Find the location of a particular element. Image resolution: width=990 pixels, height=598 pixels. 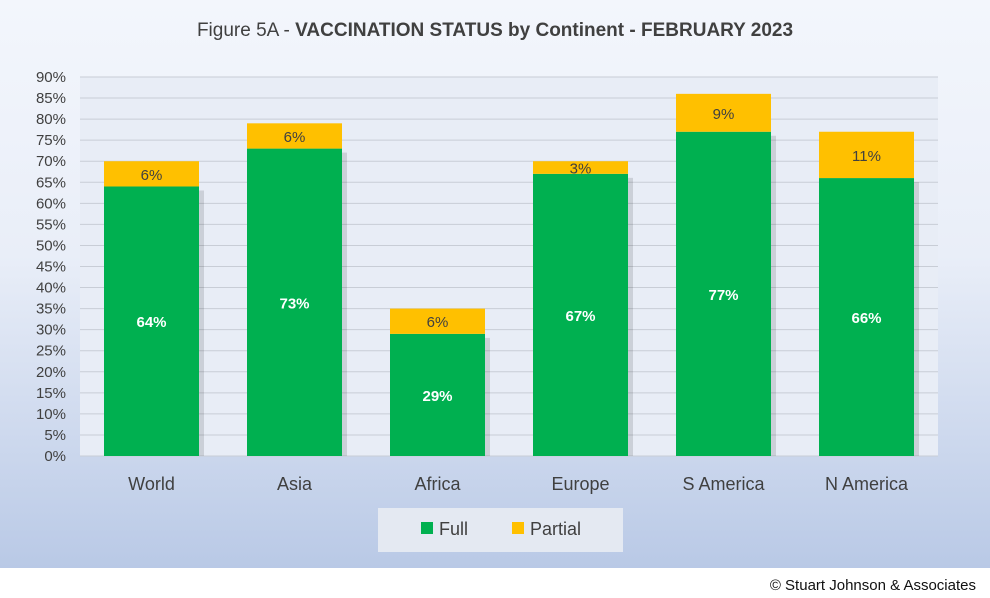

data-label-full: 77% is located at coordinates (723, 295).